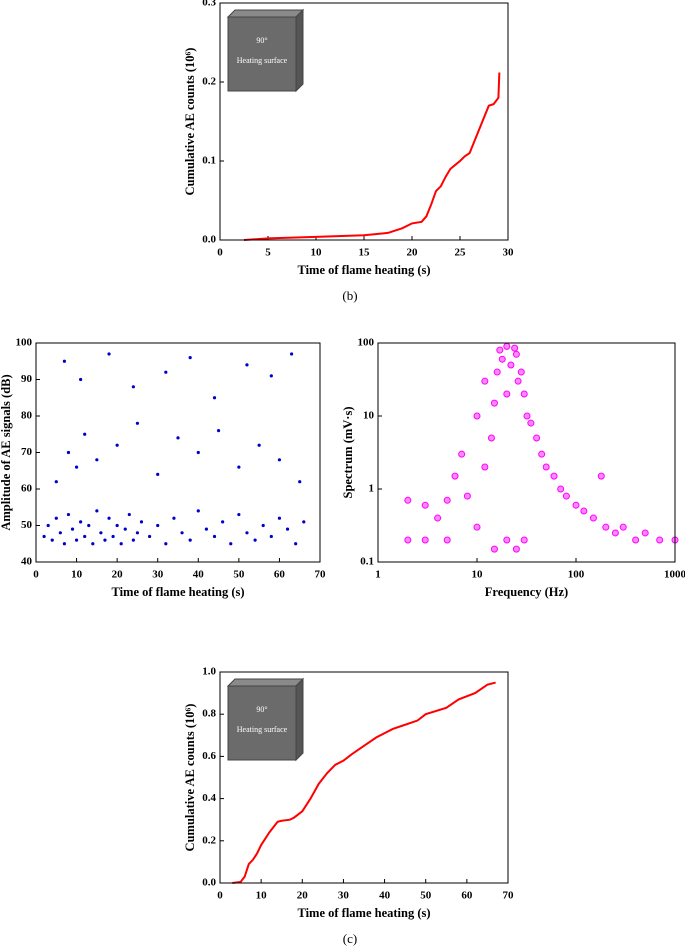  I want to click on inset-label: Heating surface, so click(262, 729).